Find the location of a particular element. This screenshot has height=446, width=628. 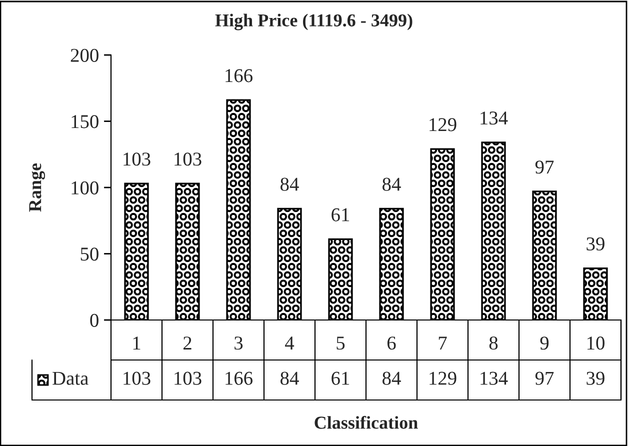

chart-title: High Price (1119.6 - 3499) is located at coordinates (313, 22).